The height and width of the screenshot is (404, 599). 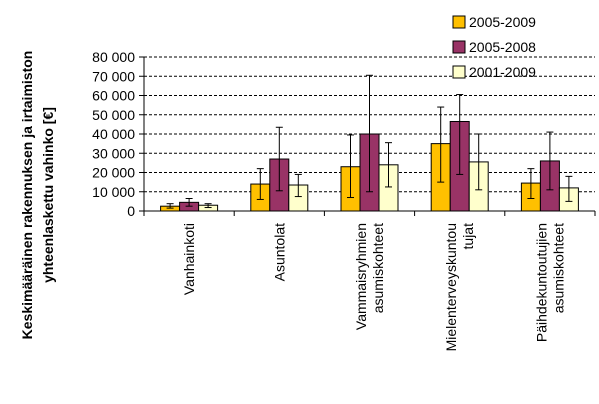 I want to click on legend: 2005-2009 2005-2008 2001-2009, so click(x=494, y=47).